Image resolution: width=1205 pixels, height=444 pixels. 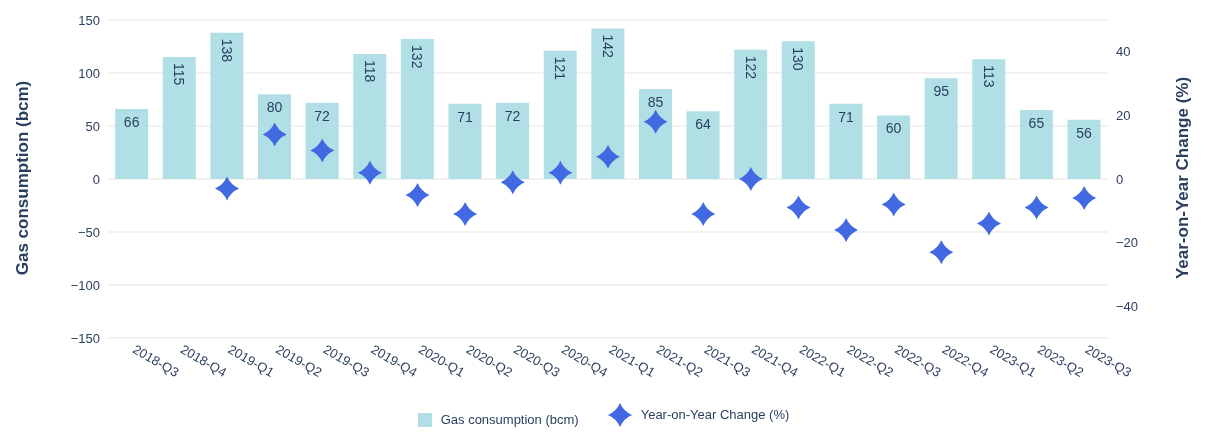 I want to click on y2-tick-label: 40, so click(x=1123, y=52).